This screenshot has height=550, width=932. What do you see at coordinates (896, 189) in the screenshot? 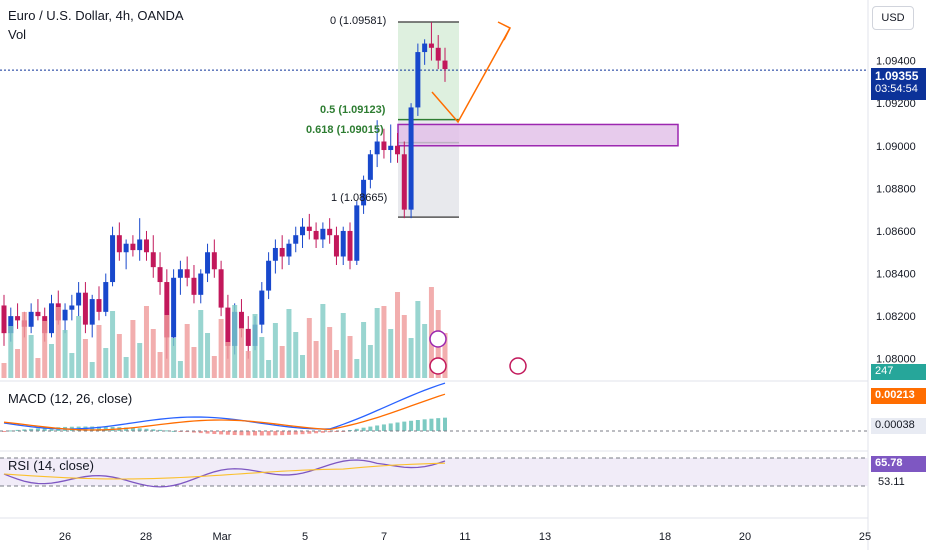
I see `y-tick-label: 1.08800` at bounding box center [896, 189].